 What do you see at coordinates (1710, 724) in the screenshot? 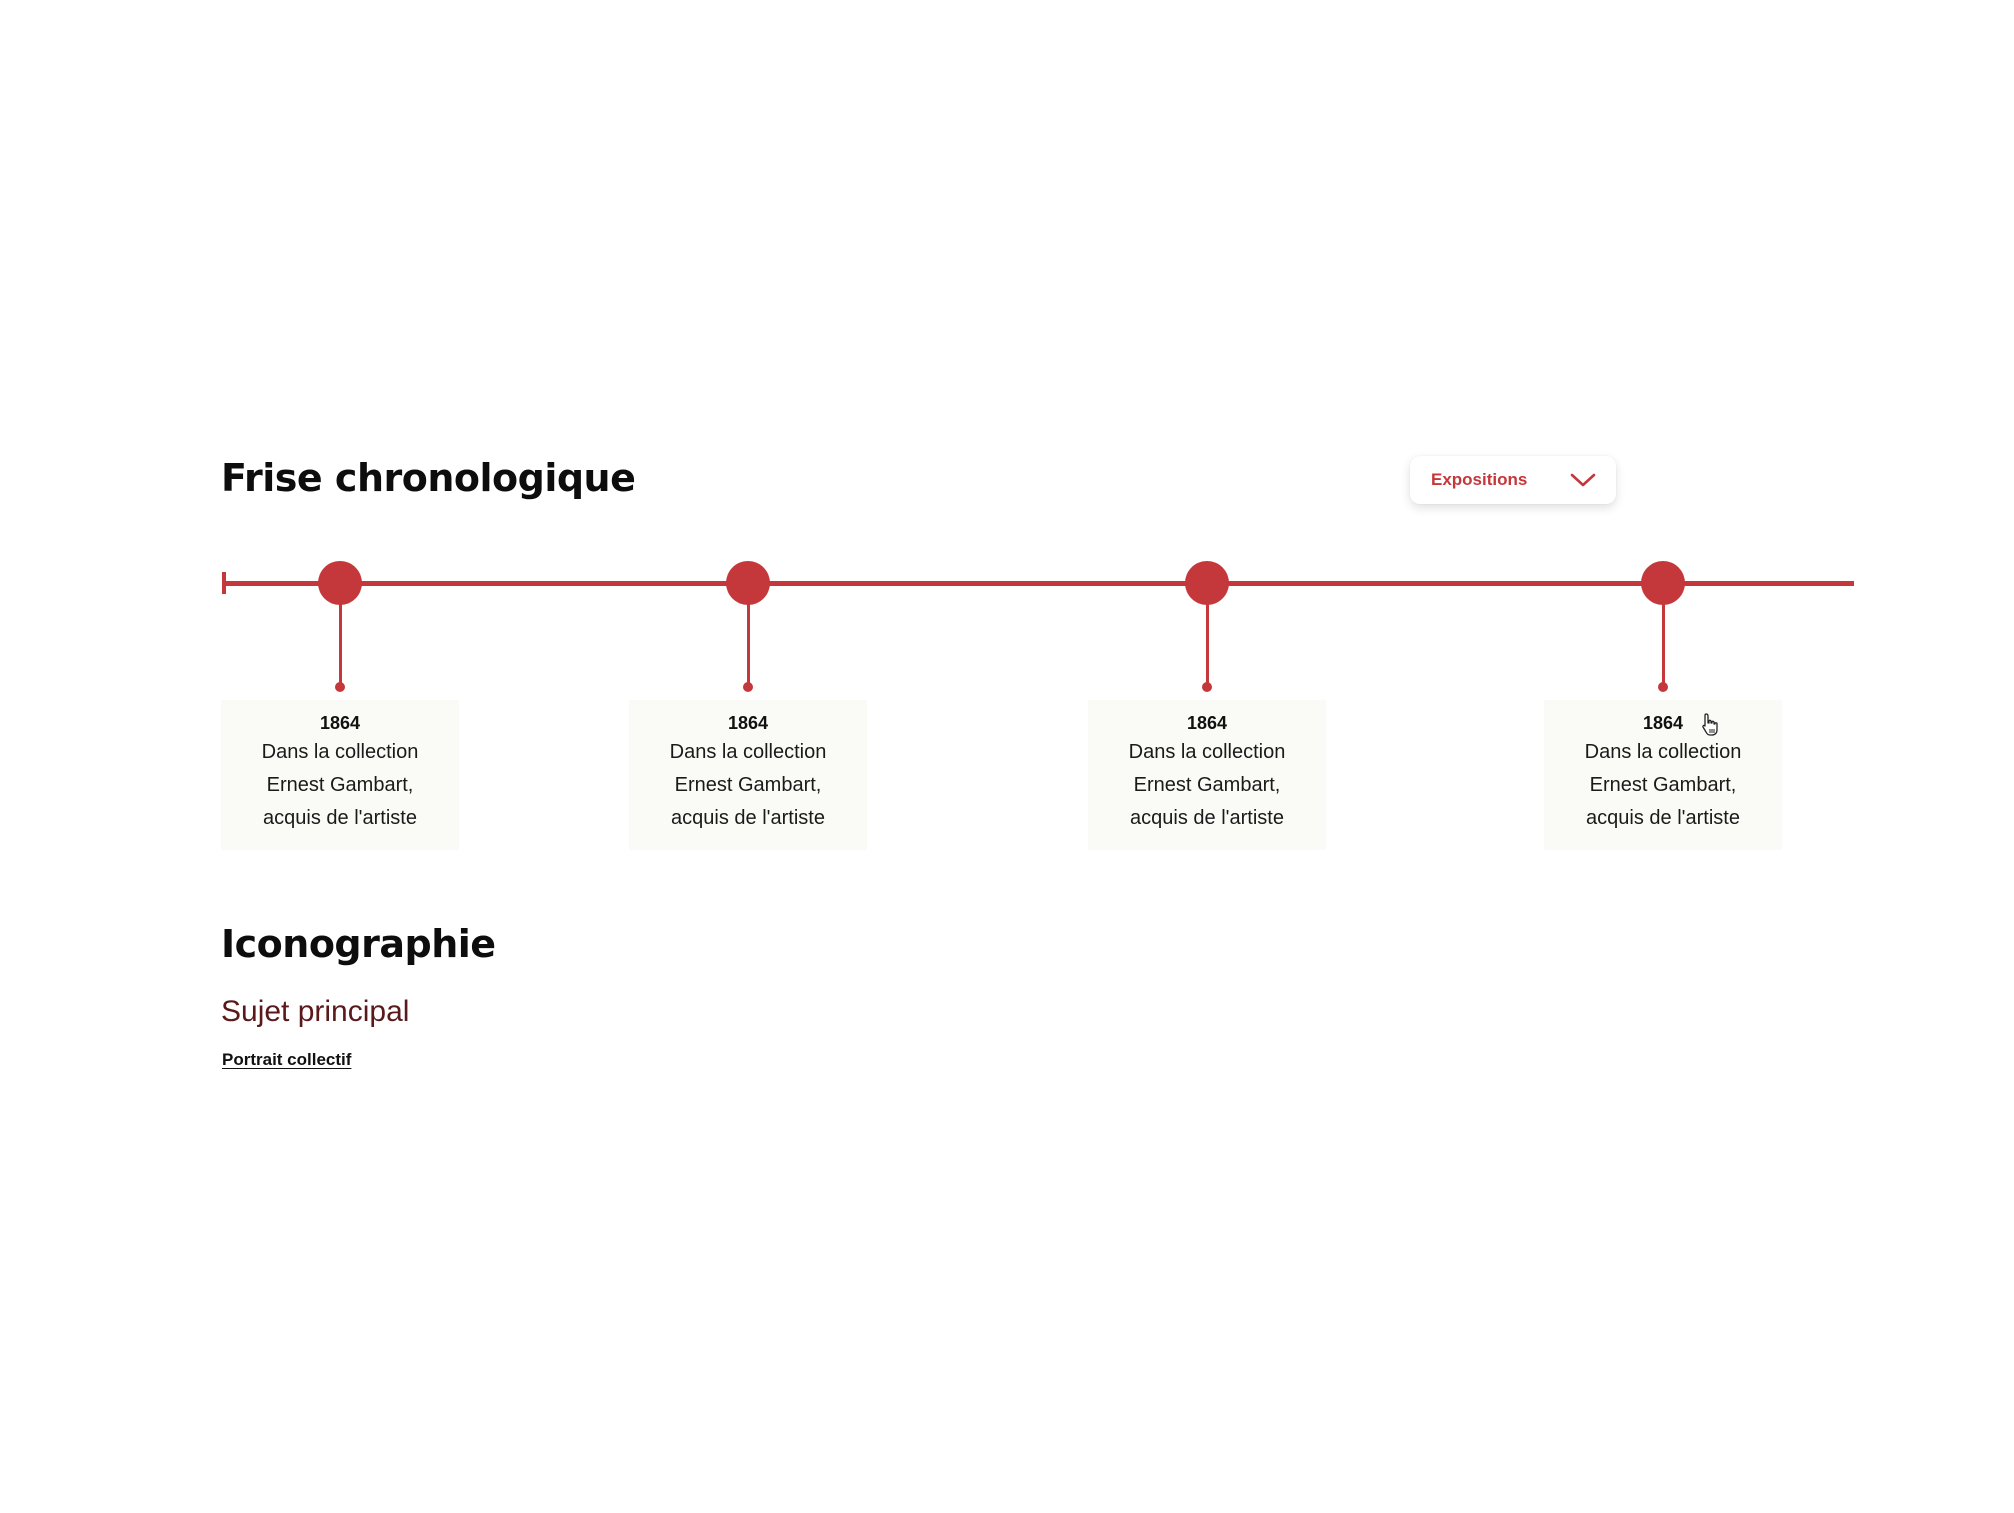
I see `hand-pointer-cursor-icon` at bounding box center [1710, 724].